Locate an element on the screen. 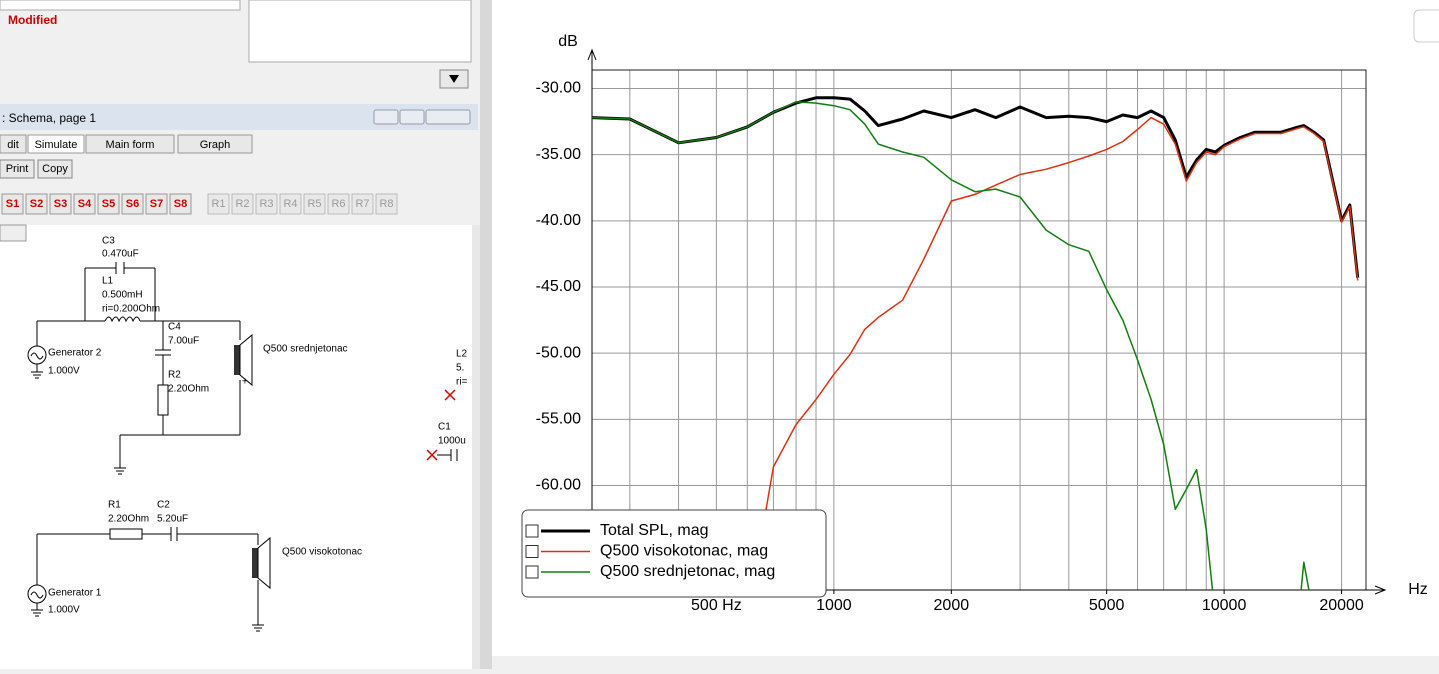 The image size is (1439, 674). c2-symbol is located at coordinates (174, 534).